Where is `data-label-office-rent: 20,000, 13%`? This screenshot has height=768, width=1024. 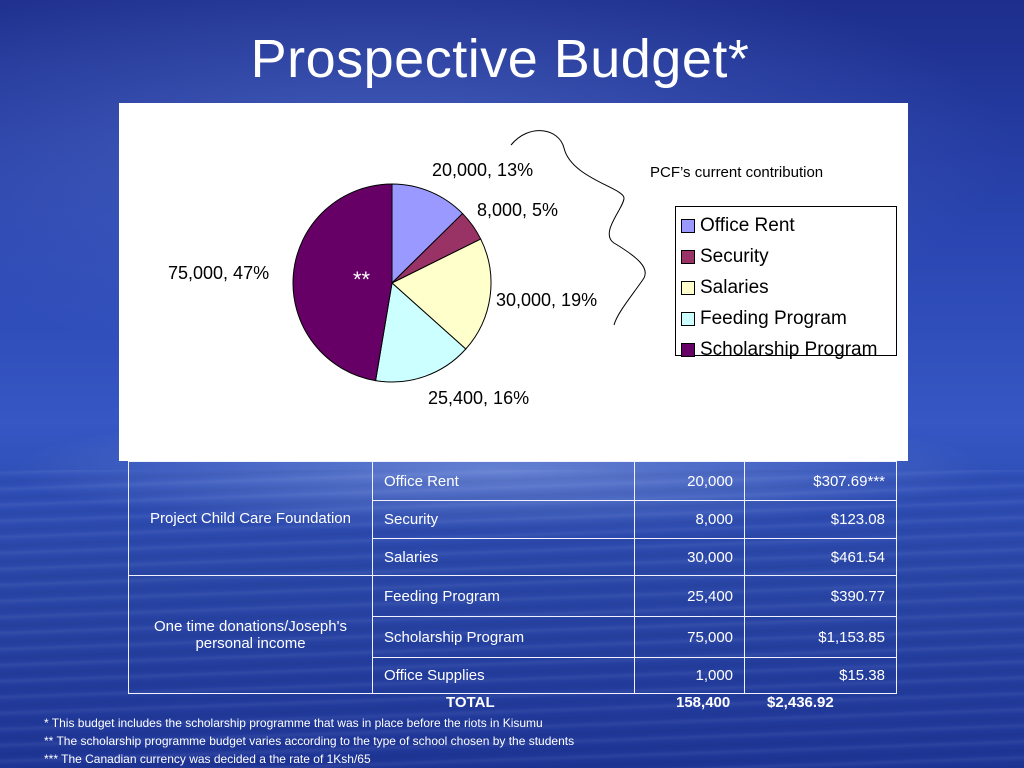 data-label-office-rent: 20,000, 13% is located at coordinates (482, 170).